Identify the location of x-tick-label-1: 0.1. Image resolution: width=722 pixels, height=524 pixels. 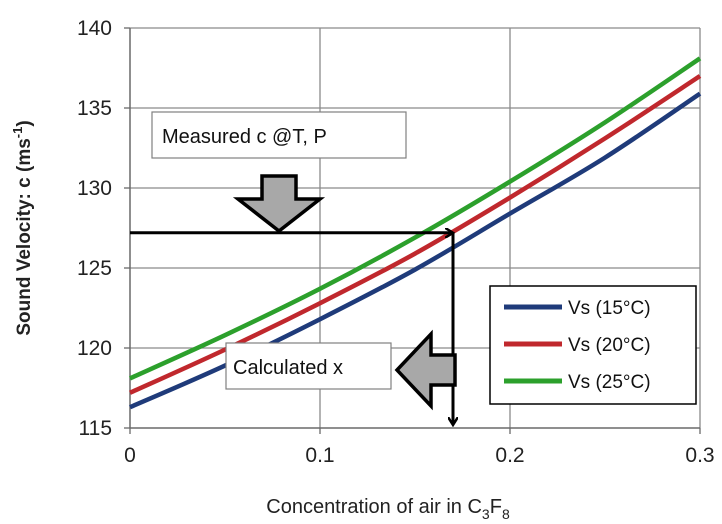
(319, 455).